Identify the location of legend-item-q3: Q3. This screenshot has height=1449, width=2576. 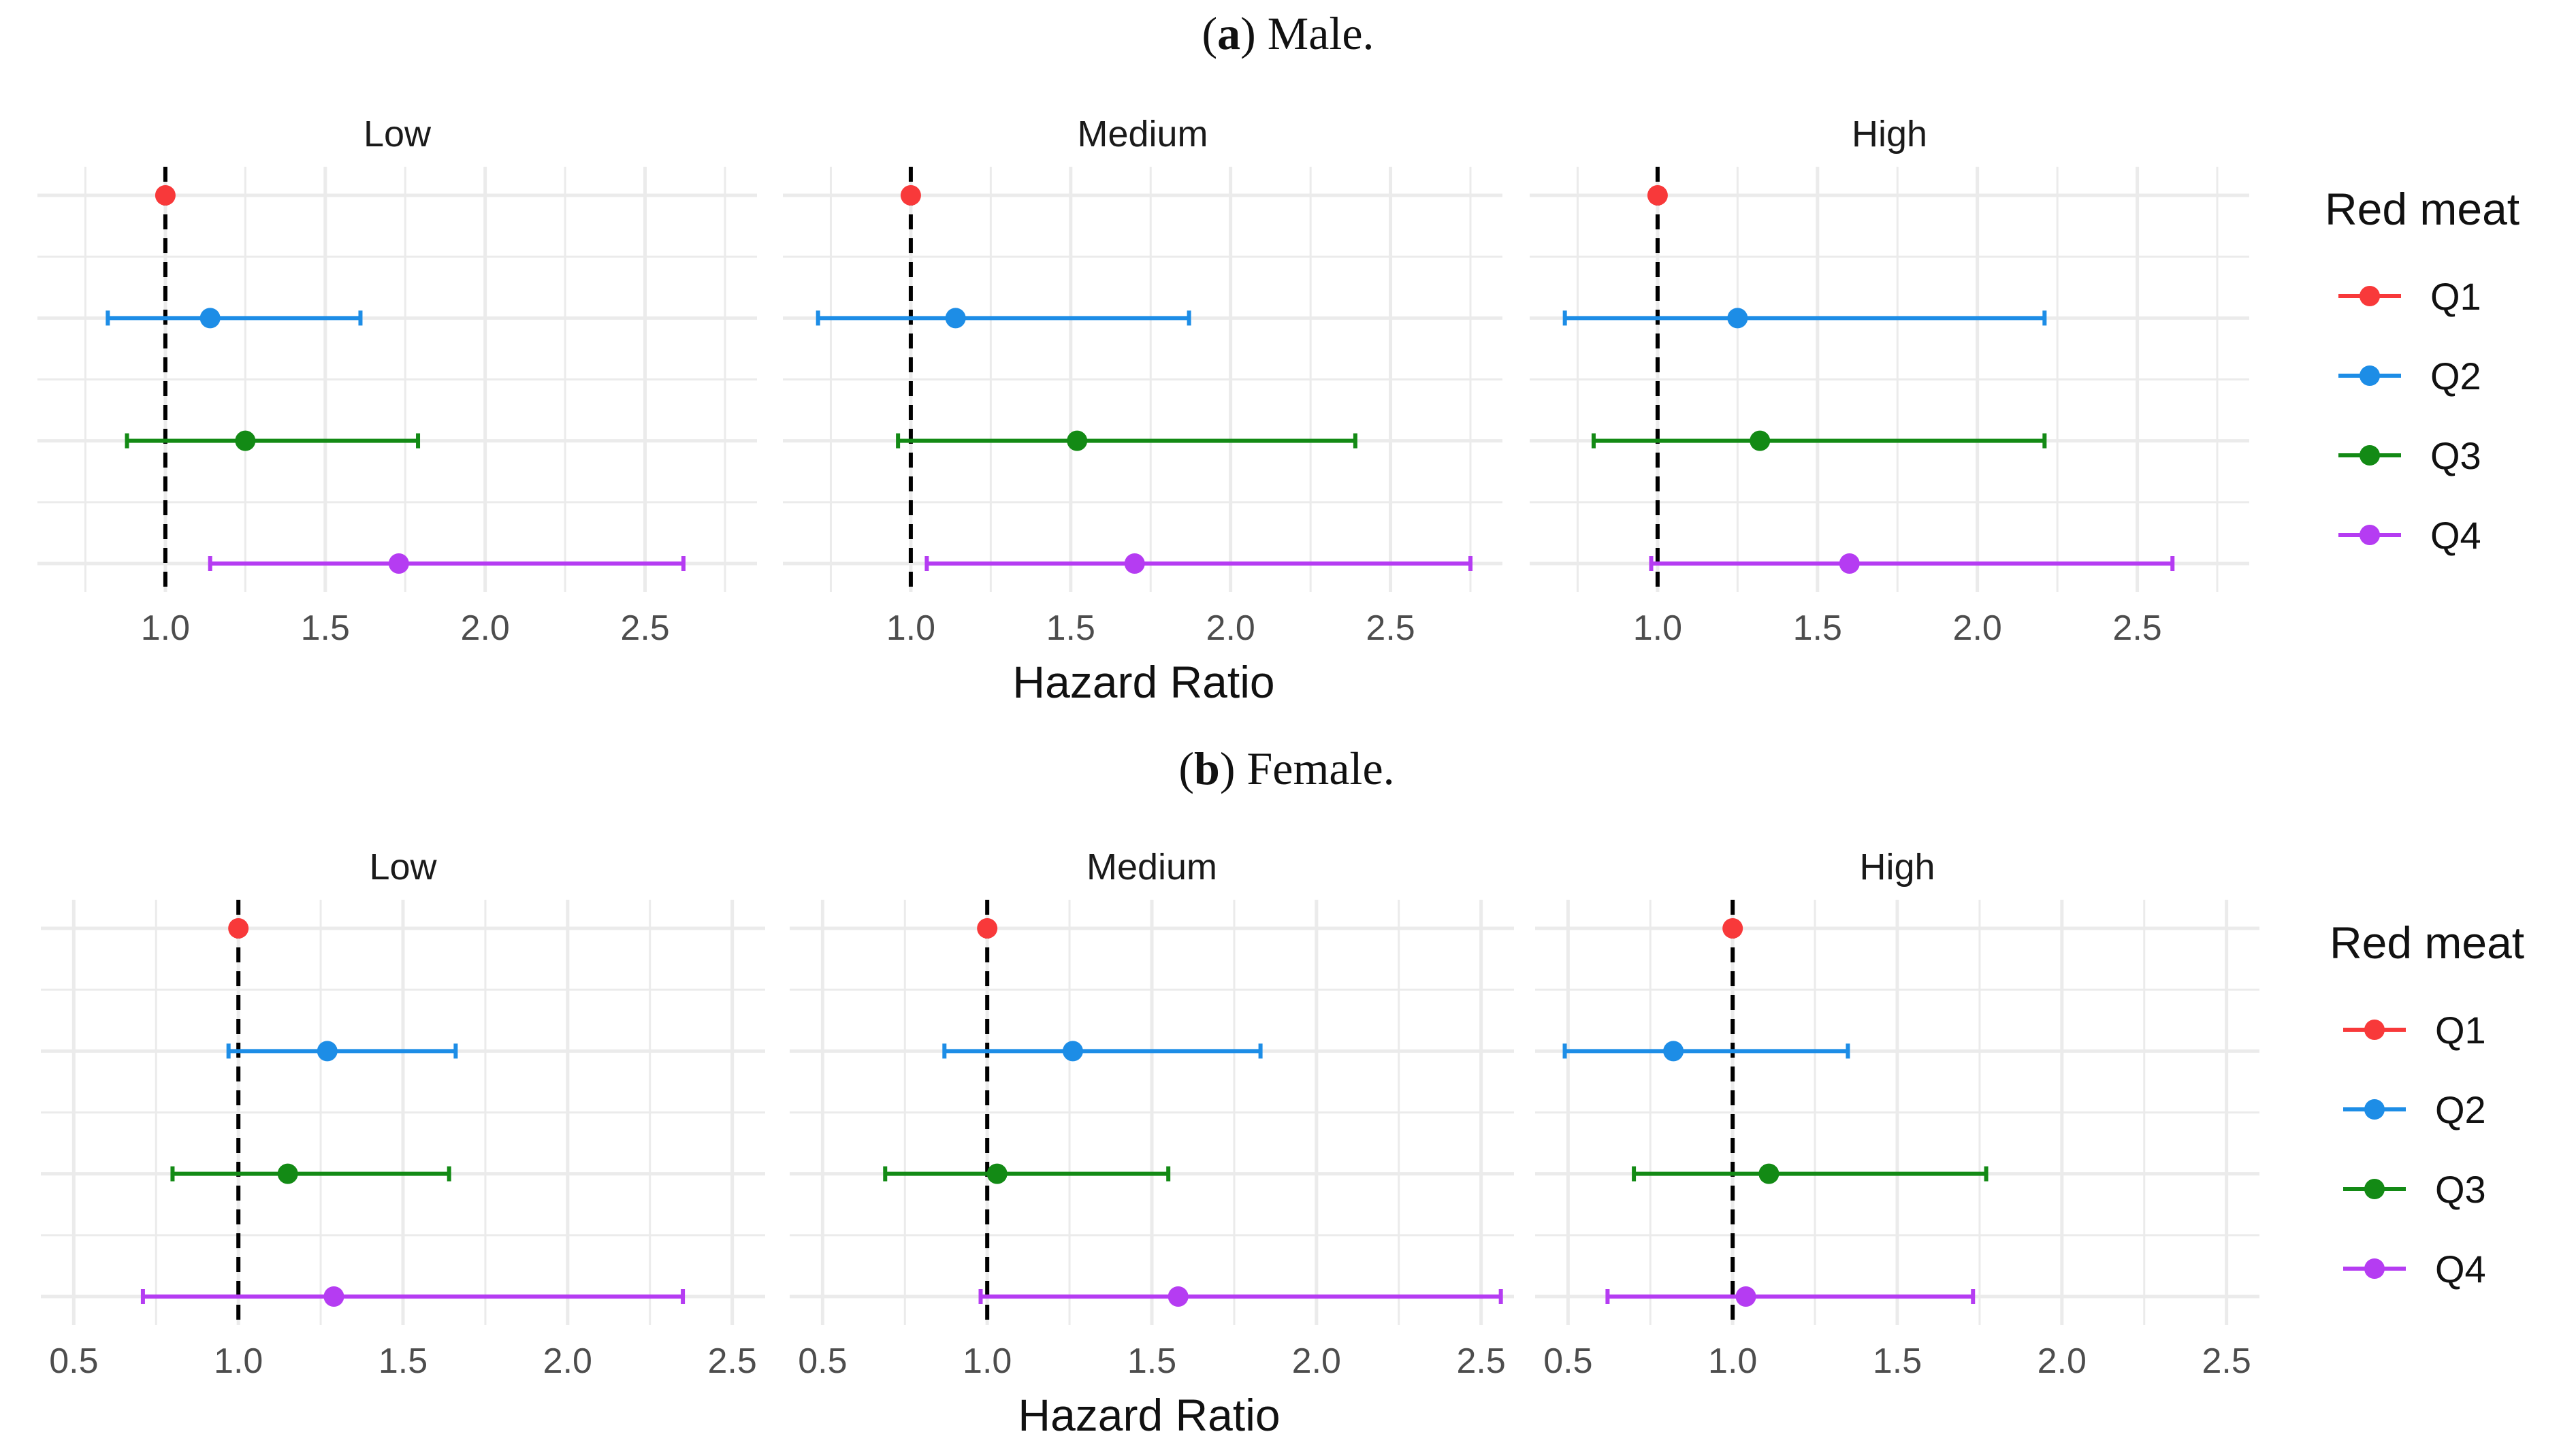
(2410, 455).